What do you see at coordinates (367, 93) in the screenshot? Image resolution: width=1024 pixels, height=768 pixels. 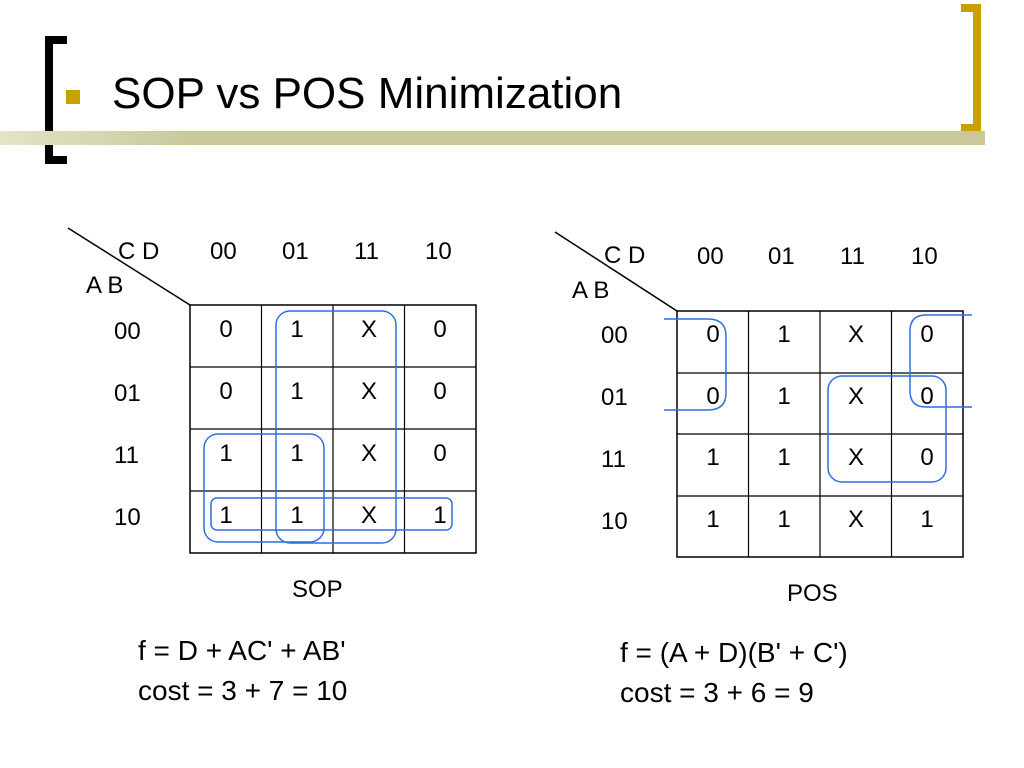 I see `slide-title: SOP vs POS Minimization` at bounding box center [367, 93].